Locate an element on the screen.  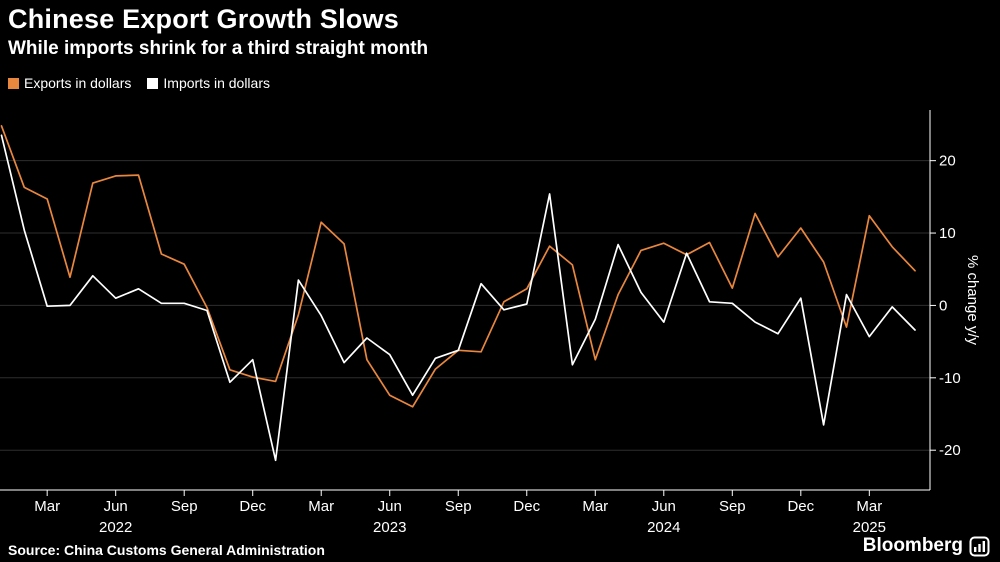
y-tick-label: 20 is located at coordinates (947, 161).